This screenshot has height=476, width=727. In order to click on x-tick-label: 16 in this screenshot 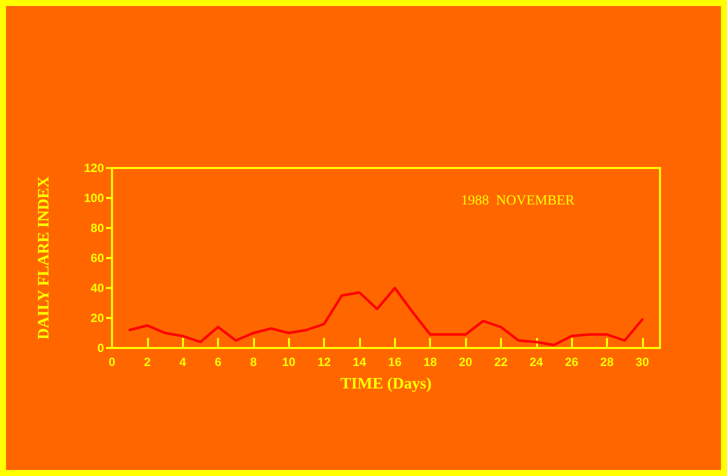, I will do `click(395, 362)`.